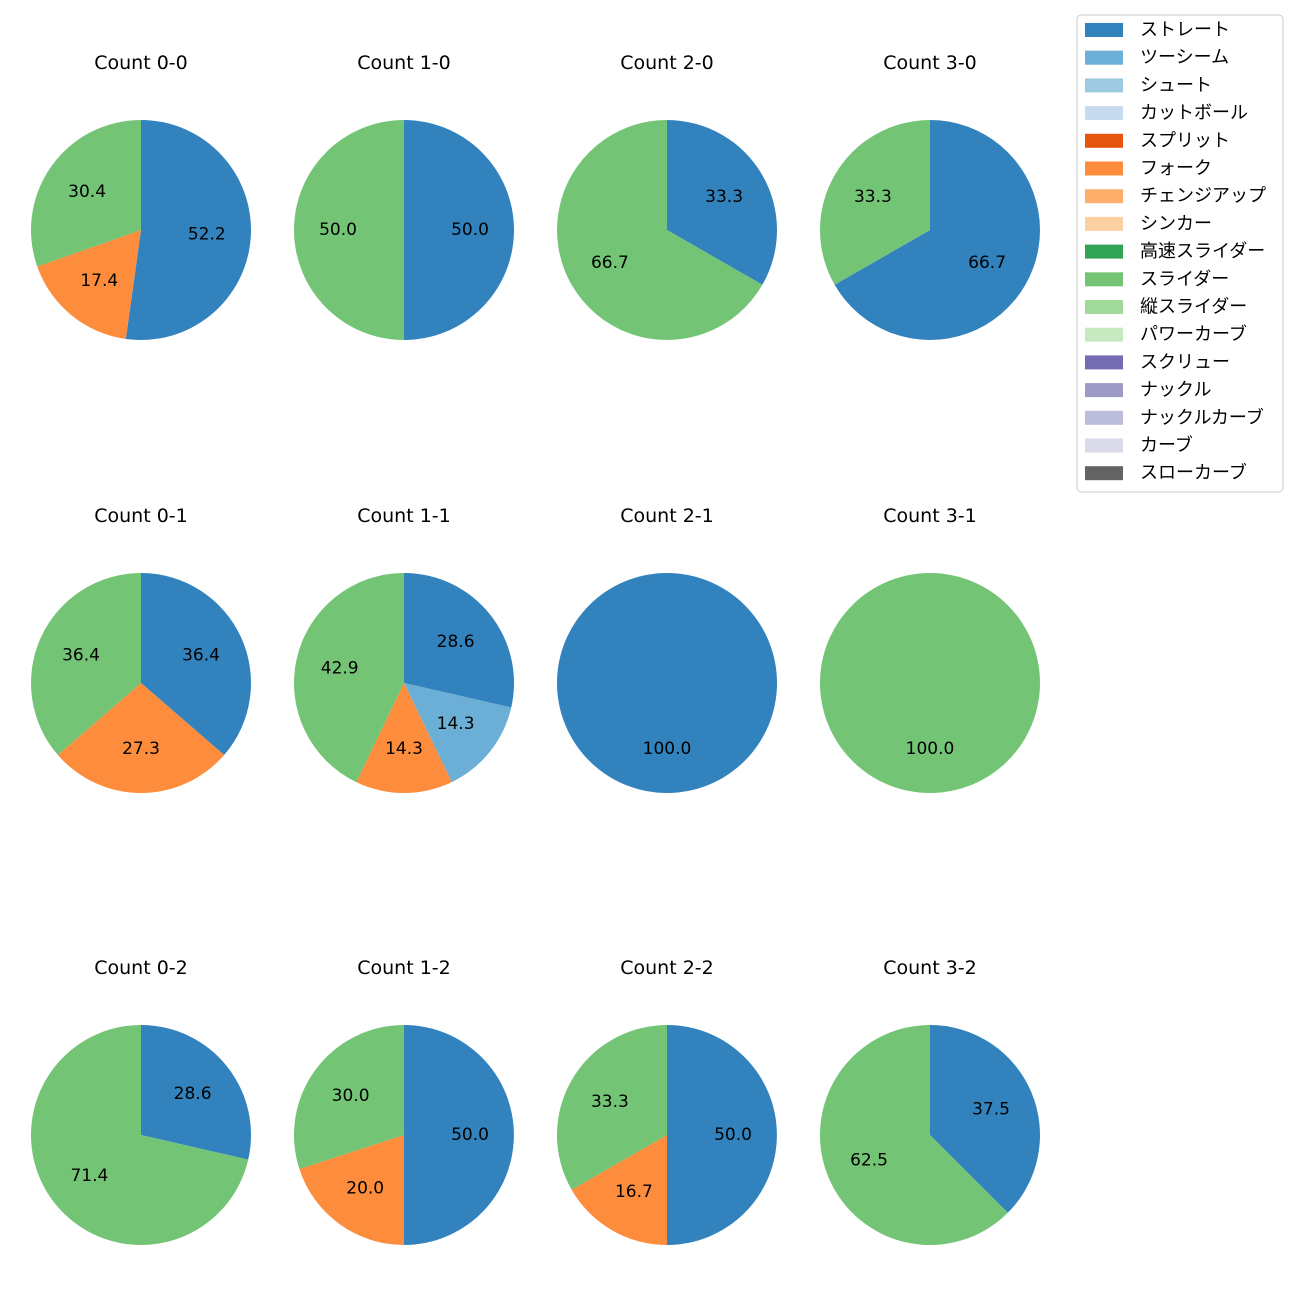  Describe the element at coordinates (1203, 196) in the screenshot. I see `legend-label: チェンジアップ` at that location.